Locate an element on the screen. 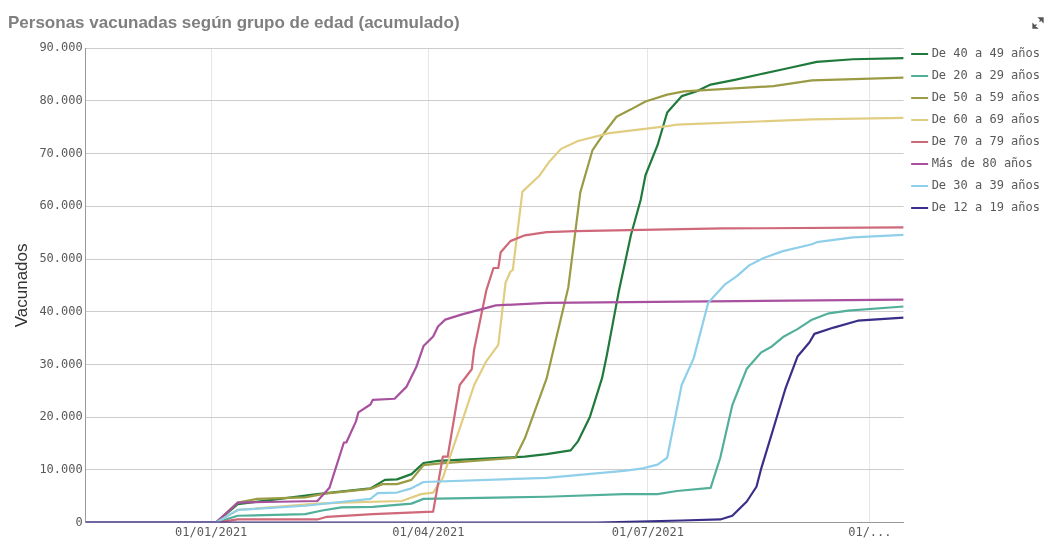  y-tick-label: 40.000 is located at coordinates (61, 310).